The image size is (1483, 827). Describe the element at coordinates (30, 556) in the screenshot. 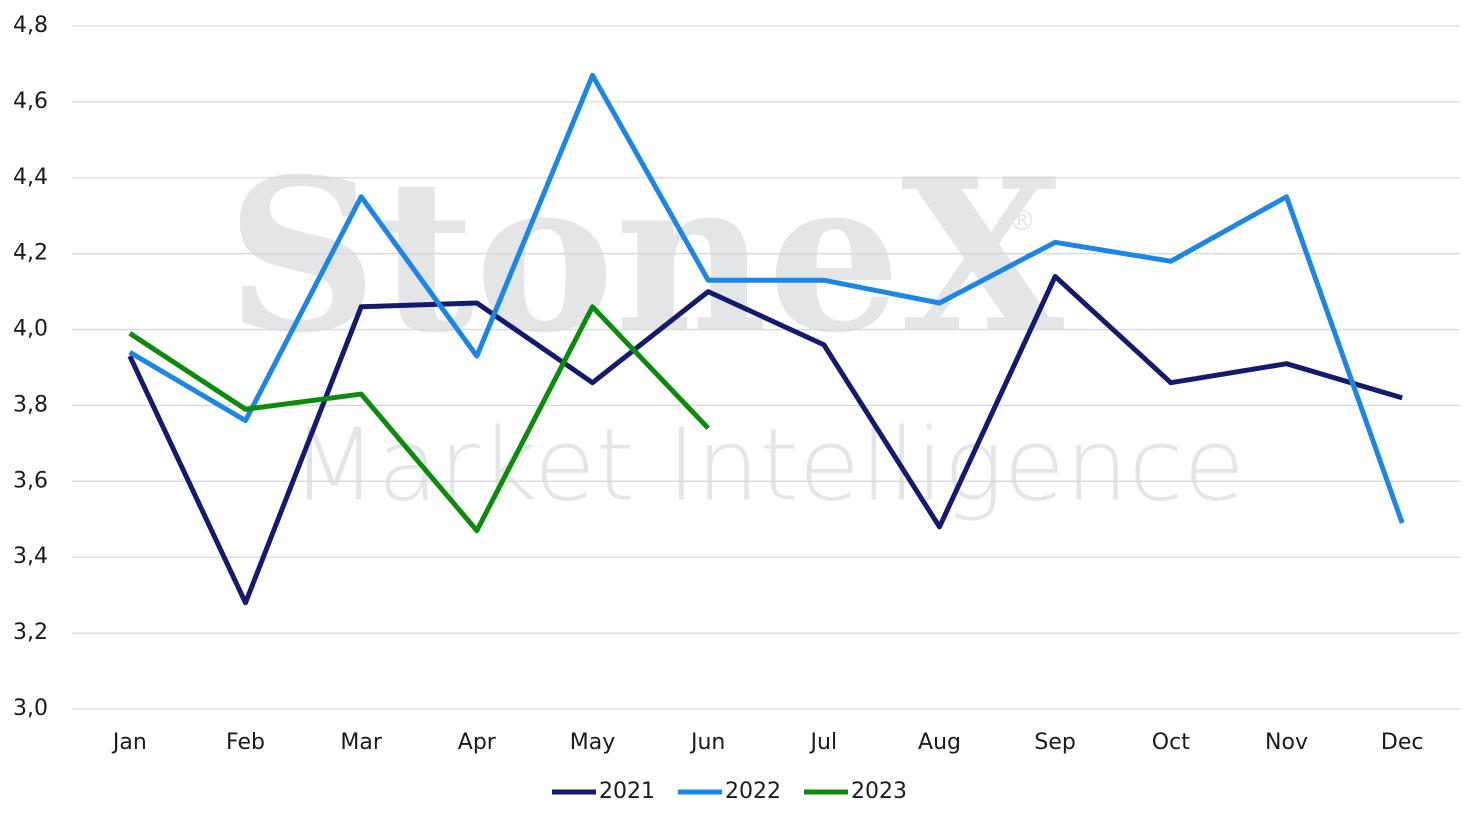

I see `y-tick-label: 3,4` at that location.